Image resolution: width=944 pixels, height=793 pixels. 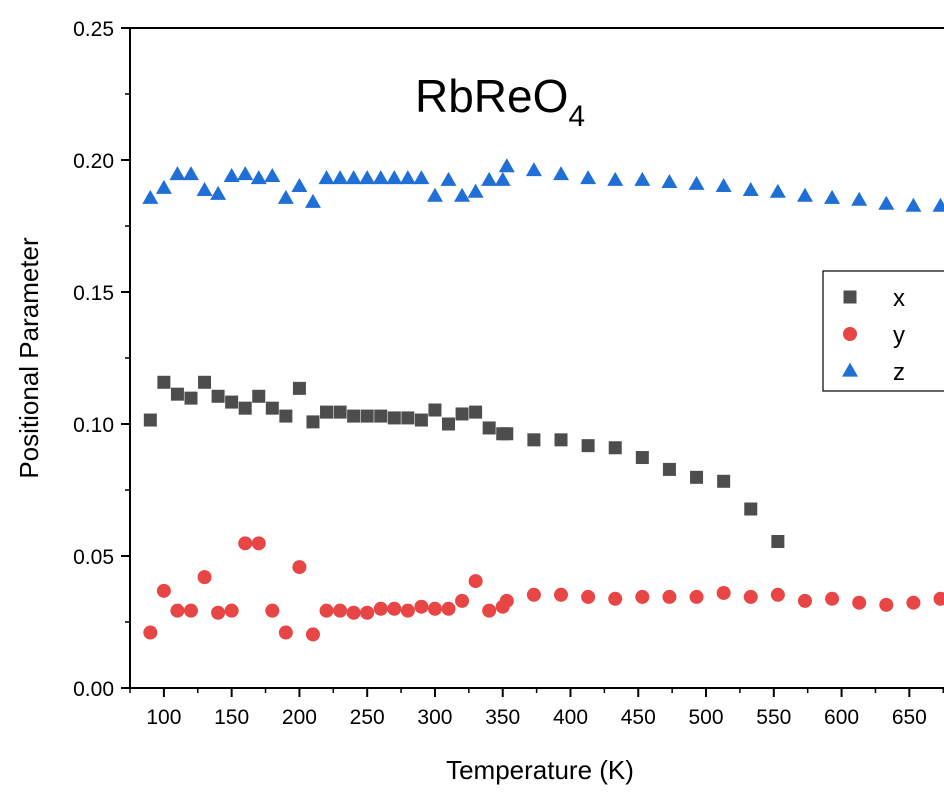 I want to click on y-tick-label: 0.05, so click(x=93, y=557).